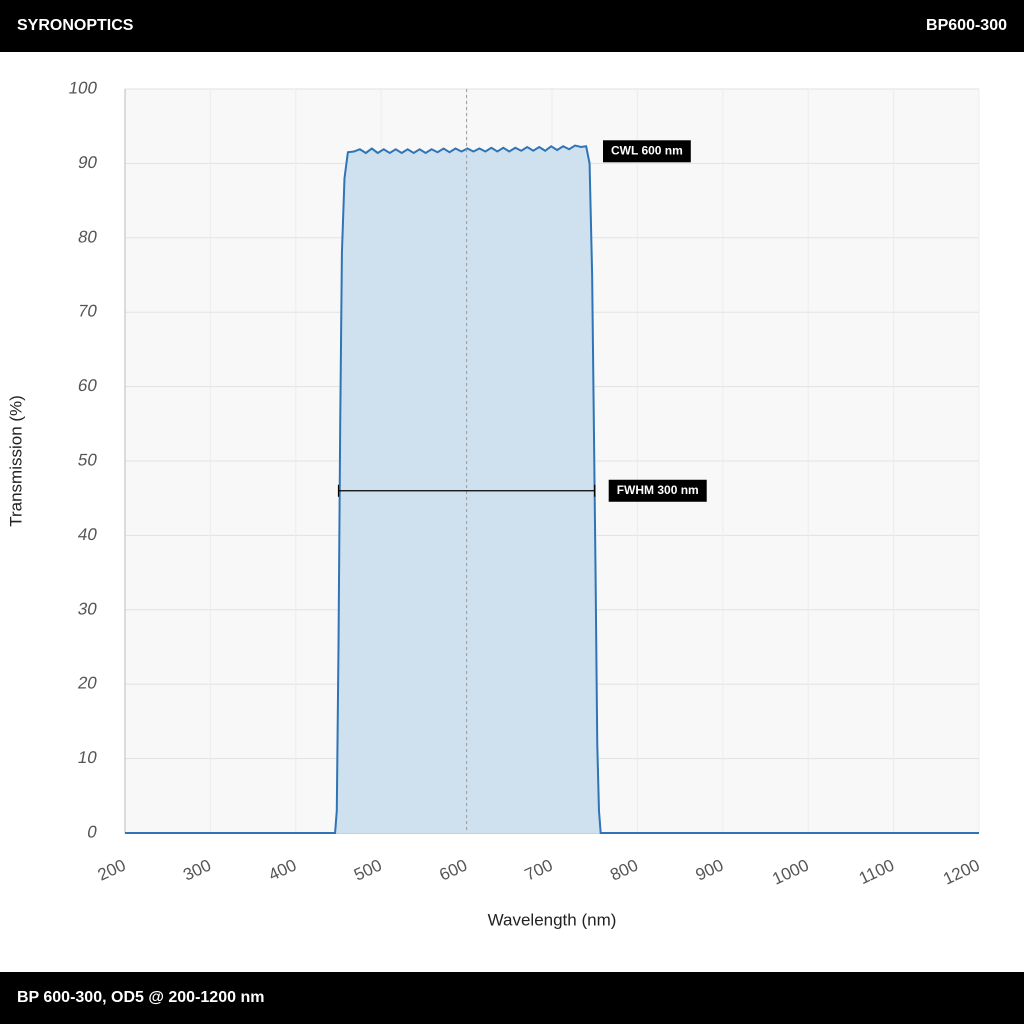 The width and height of the screenshot is (1024, 1024). I want to click on y-tick-label: 40, so click(87, 534).